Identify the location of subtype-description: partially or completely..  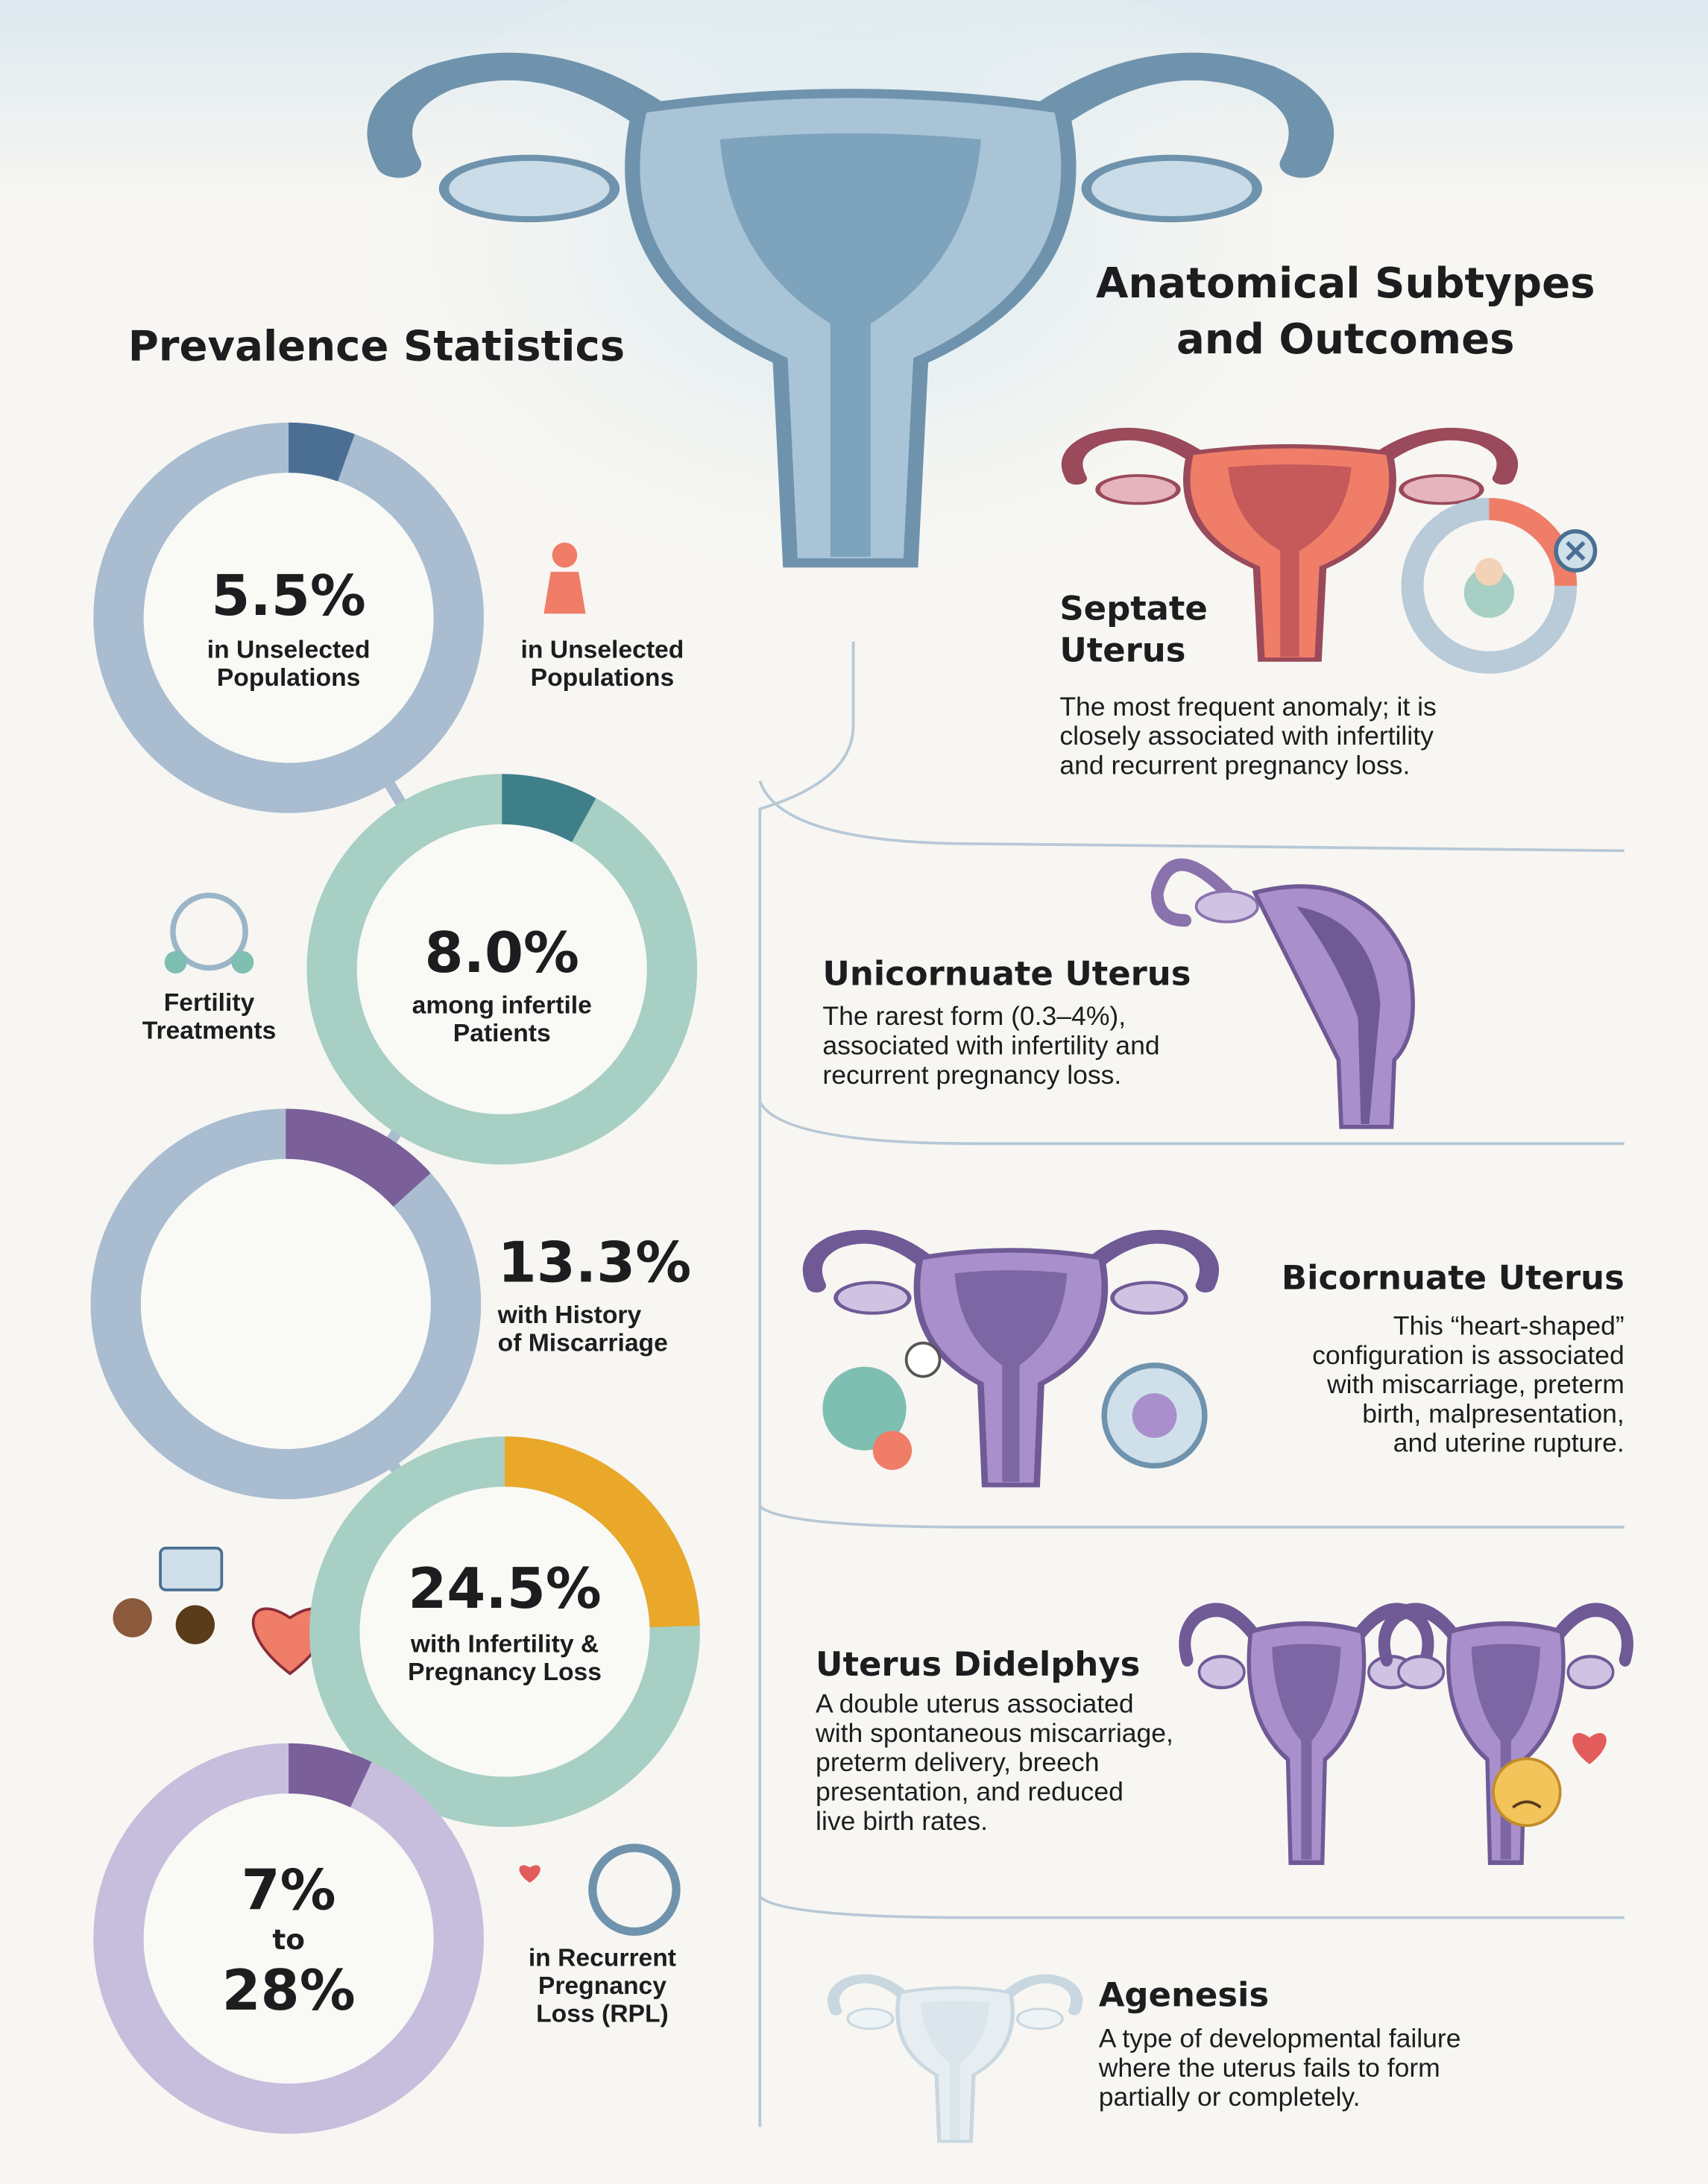
(1230, 2097).